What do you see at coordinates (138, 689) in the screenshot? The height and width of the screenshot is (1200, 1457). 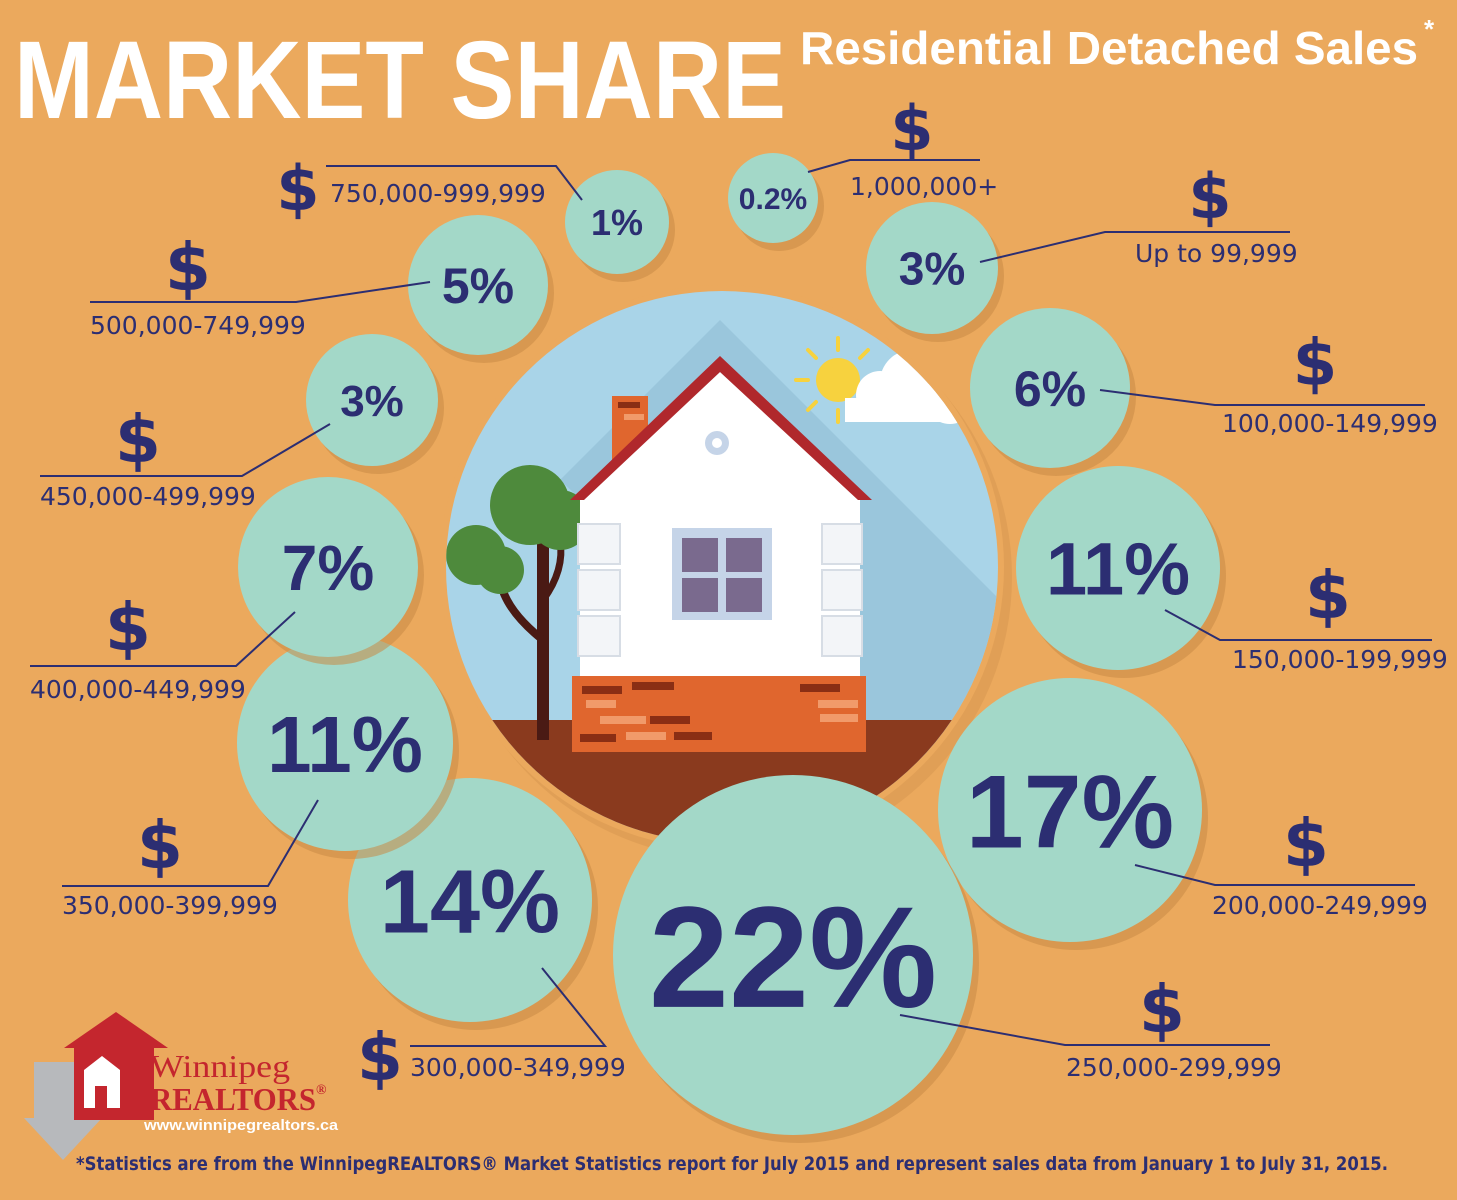 I see `price-range-label: 400,000-449,999` at bounding box center [138, 689].